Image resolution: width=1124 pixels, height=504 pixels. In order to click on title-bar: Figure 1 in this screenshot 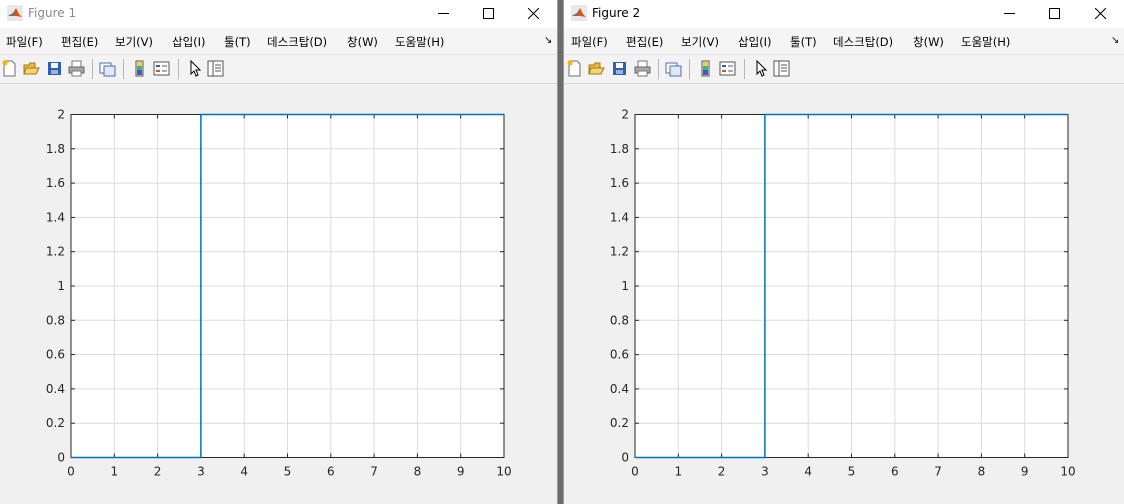, I will do `click(278, 14)`.